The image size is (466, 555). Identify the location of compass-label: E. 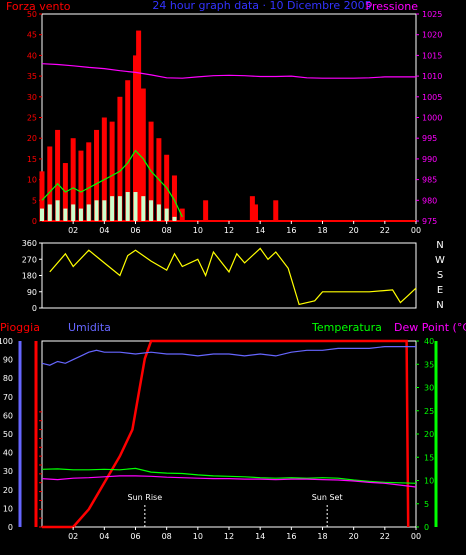
(440, 290).